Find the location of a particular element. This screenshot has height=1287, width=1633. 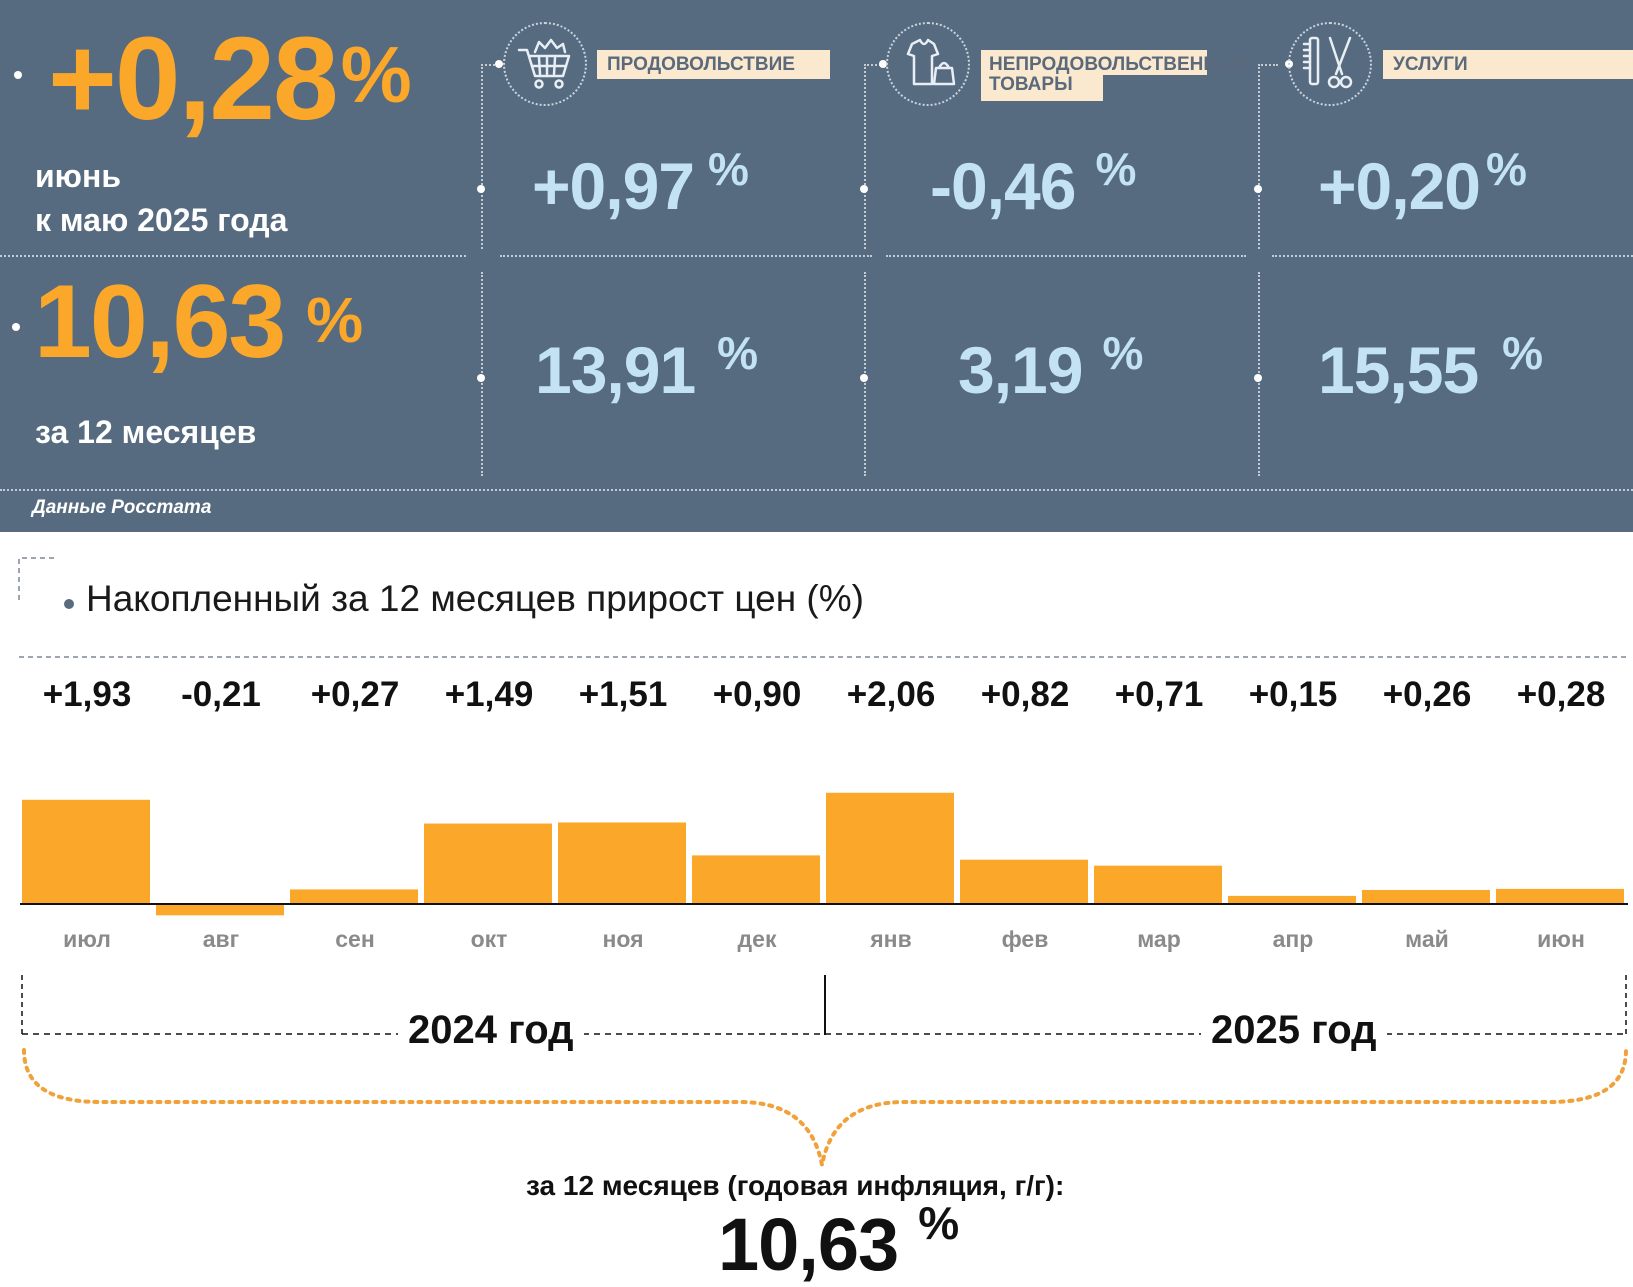

month-label: май is located at coordinates (1427, 939).